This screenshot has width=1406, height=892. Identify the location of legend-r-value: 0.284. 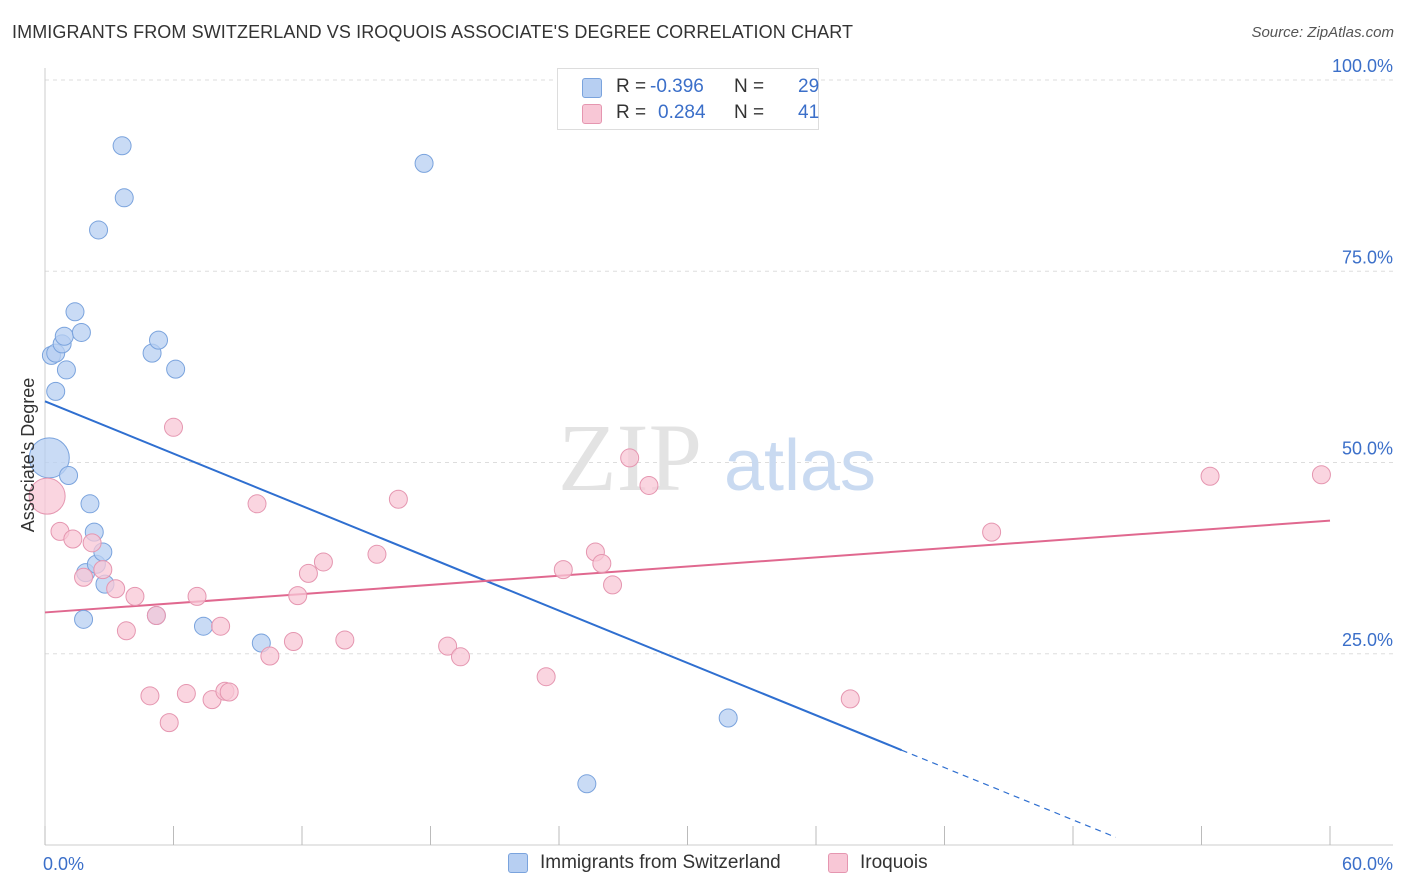
(682, 112).